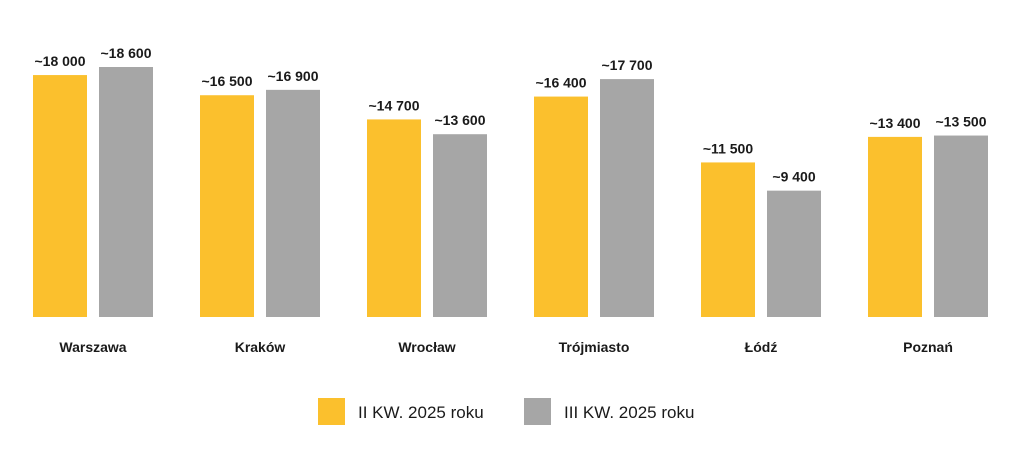 The height and width of the screenshot is (452, 1024). I want to click on category-label-lodz: Łódź, so click(761, 347).